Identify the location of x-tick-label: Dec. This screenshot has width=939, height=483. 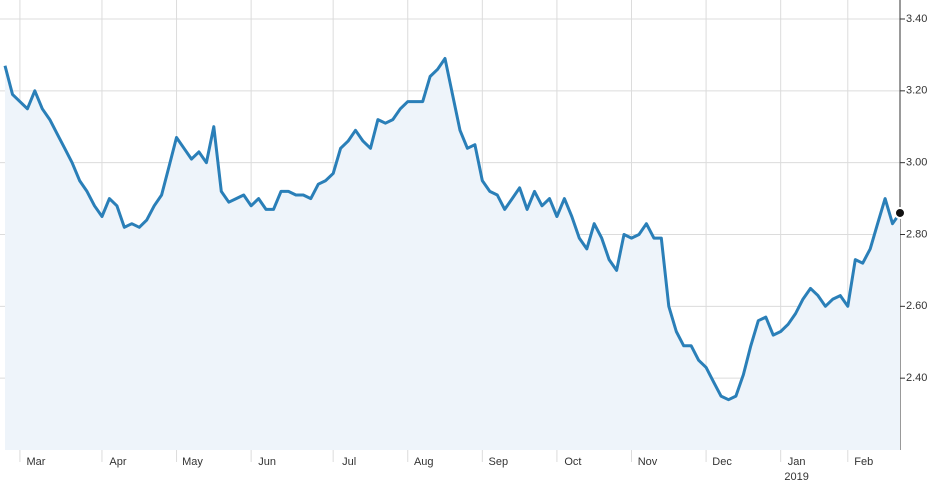
(722, 462).